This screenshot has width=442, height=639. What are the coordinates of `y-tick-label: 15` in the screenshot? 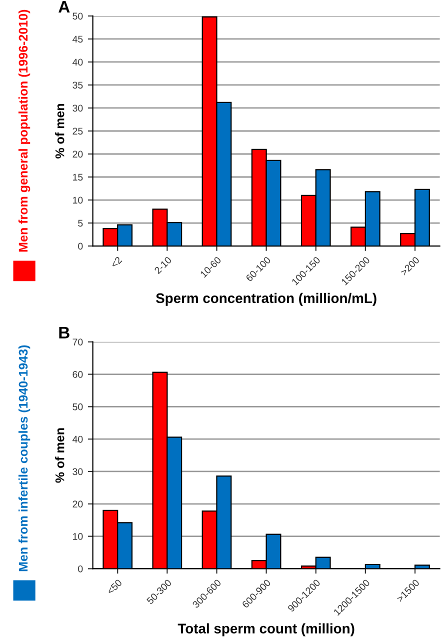 It's located at (78, 177).